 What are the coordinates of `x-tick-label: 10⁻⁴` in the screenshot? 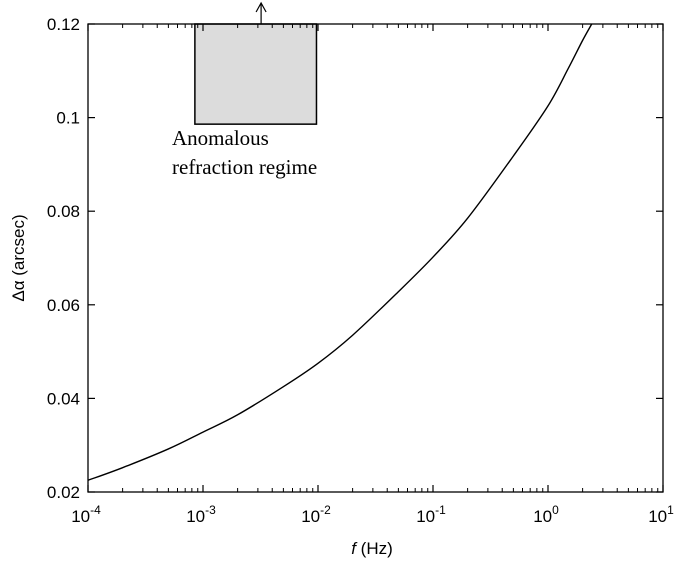 It's located at (86, 514).